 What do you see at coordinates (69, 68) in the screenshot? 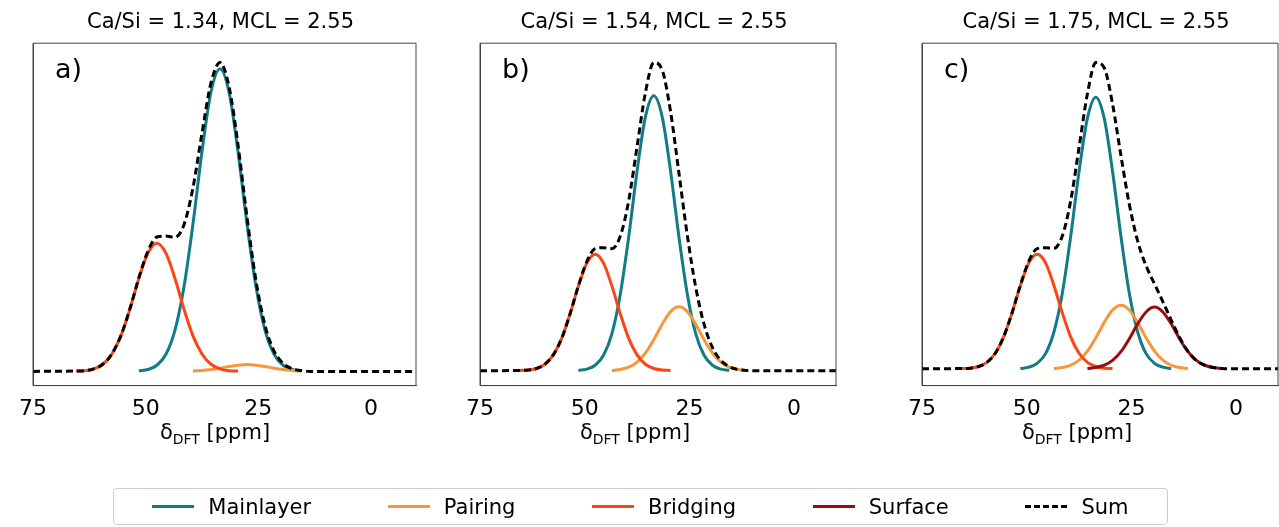
I see `annotation: a)` at bounding box center [69, 68].